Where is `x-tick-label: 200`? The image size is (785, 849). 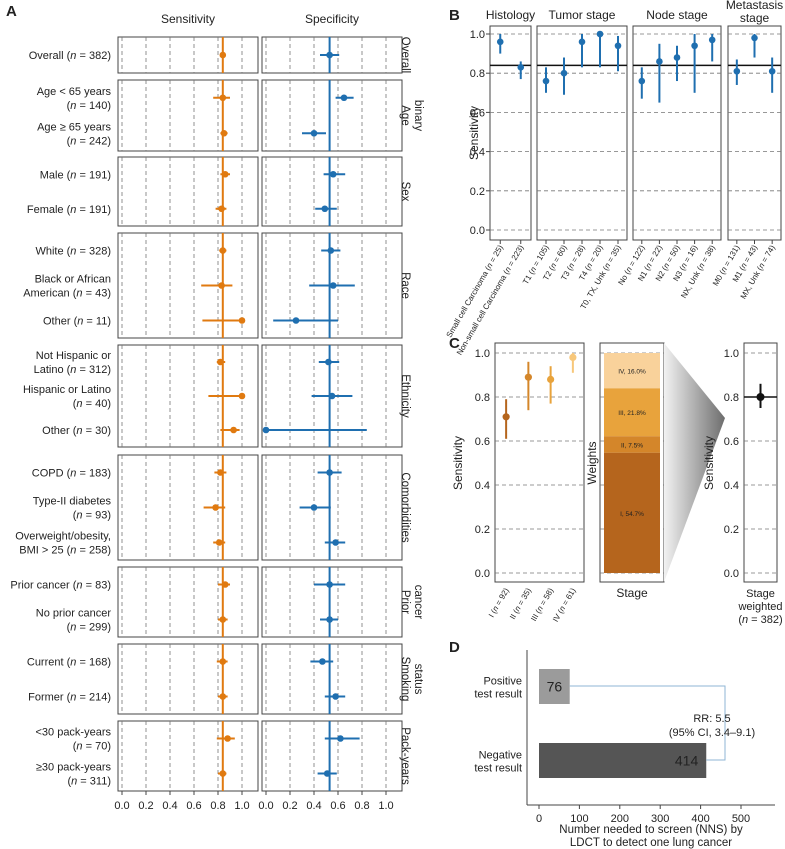
x-tick-label: 200 is located at coordinates (620, 819).